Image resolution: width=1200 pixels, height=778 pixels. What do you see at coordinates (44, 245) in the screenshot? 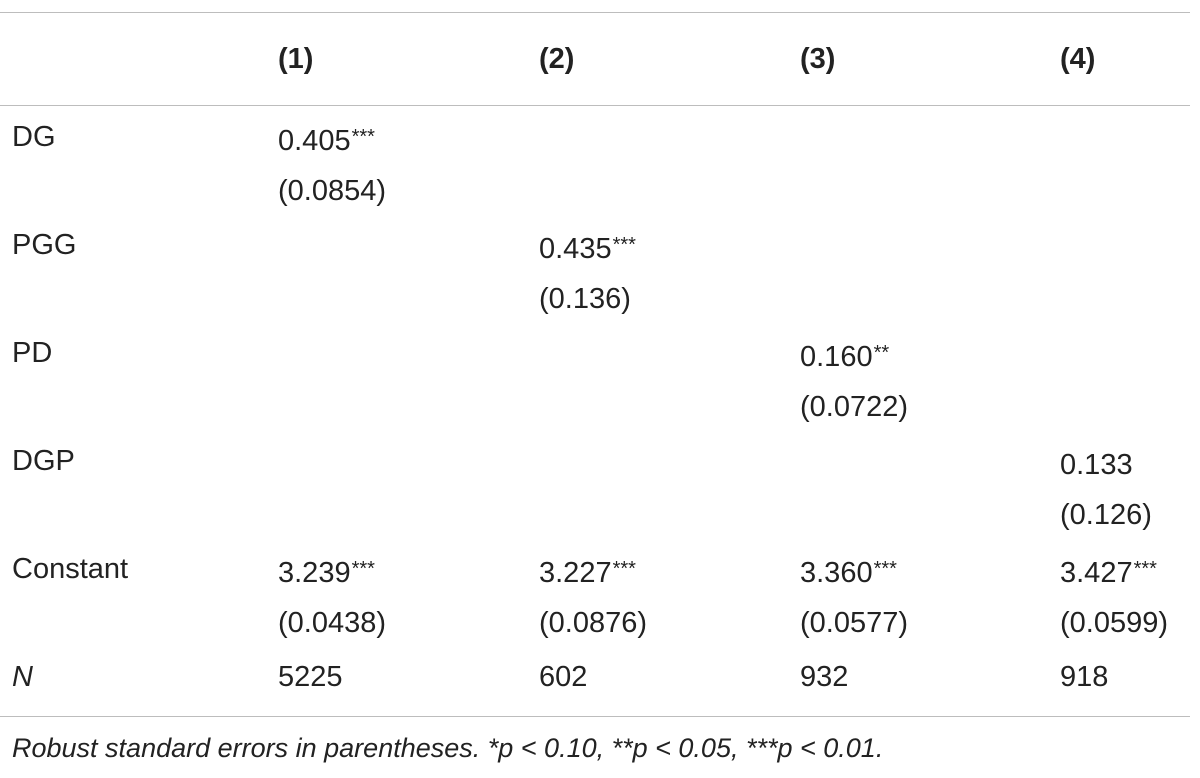
I see `row-label-pgg: PGG` at bounding box center [44, 245].